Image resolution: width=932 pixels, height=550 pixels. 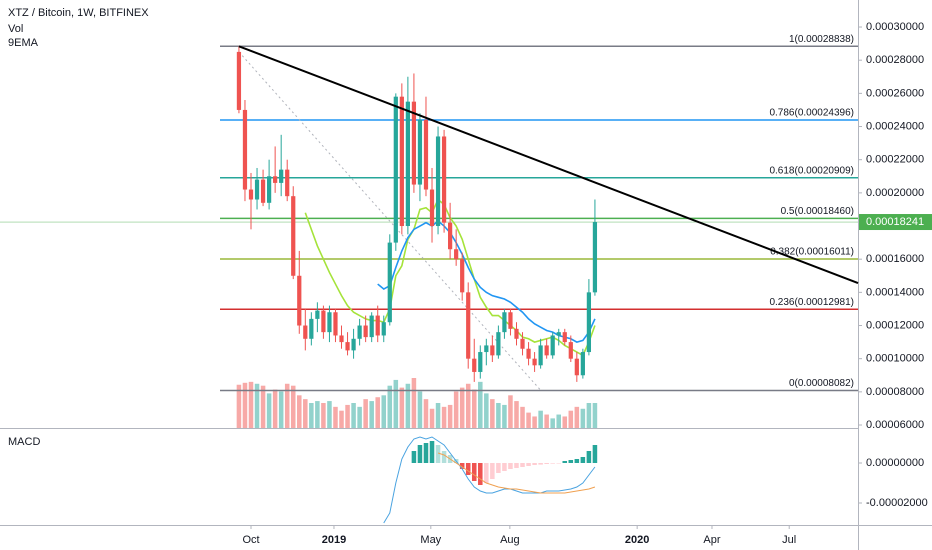 I want to click on y-tick-label: 0.00028000, so click(x=895, y=60).